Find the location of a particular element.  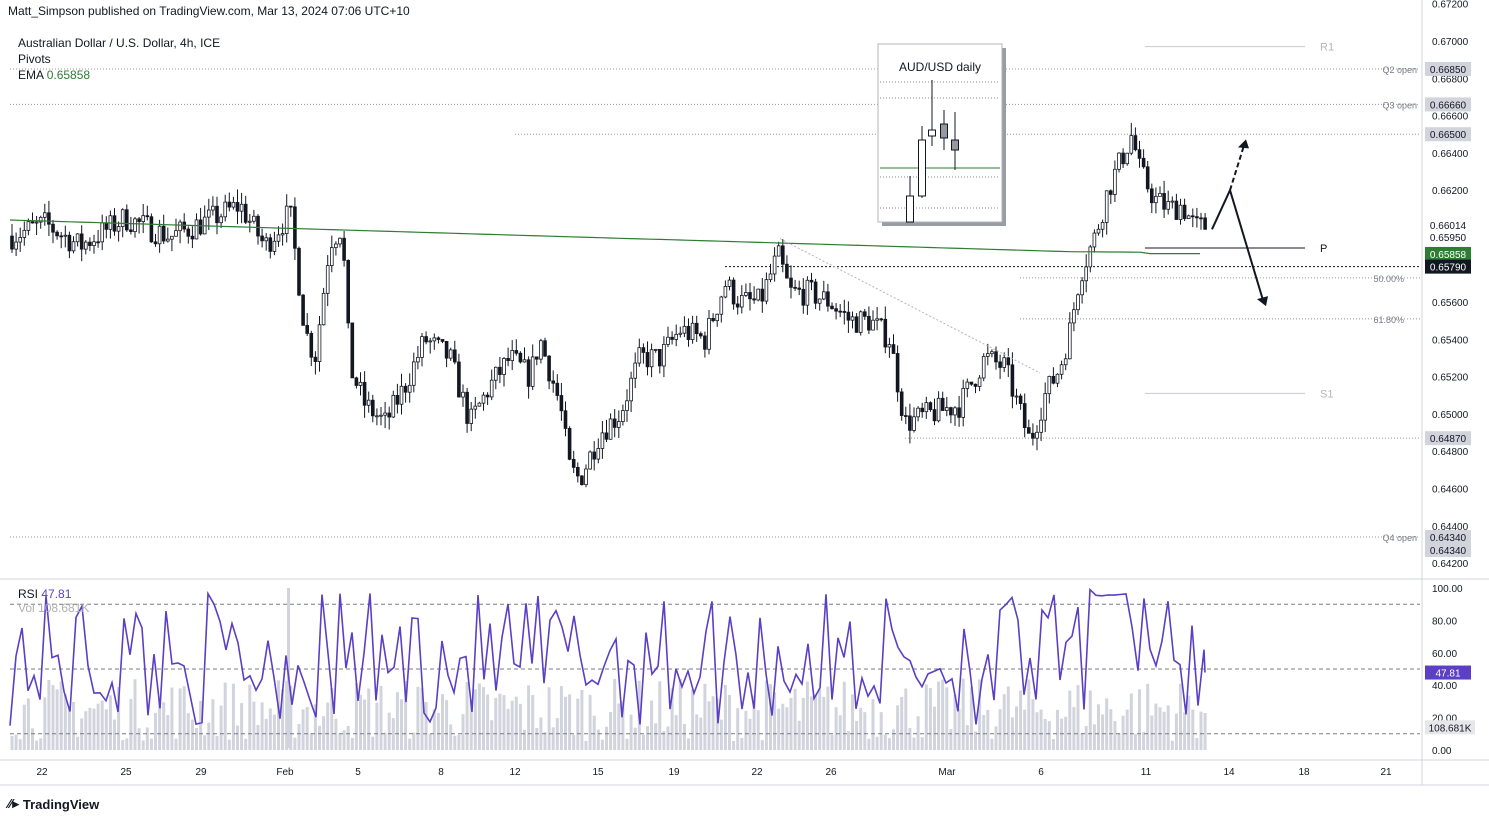

price-tag-bg is located at coordinates (1448, 68).